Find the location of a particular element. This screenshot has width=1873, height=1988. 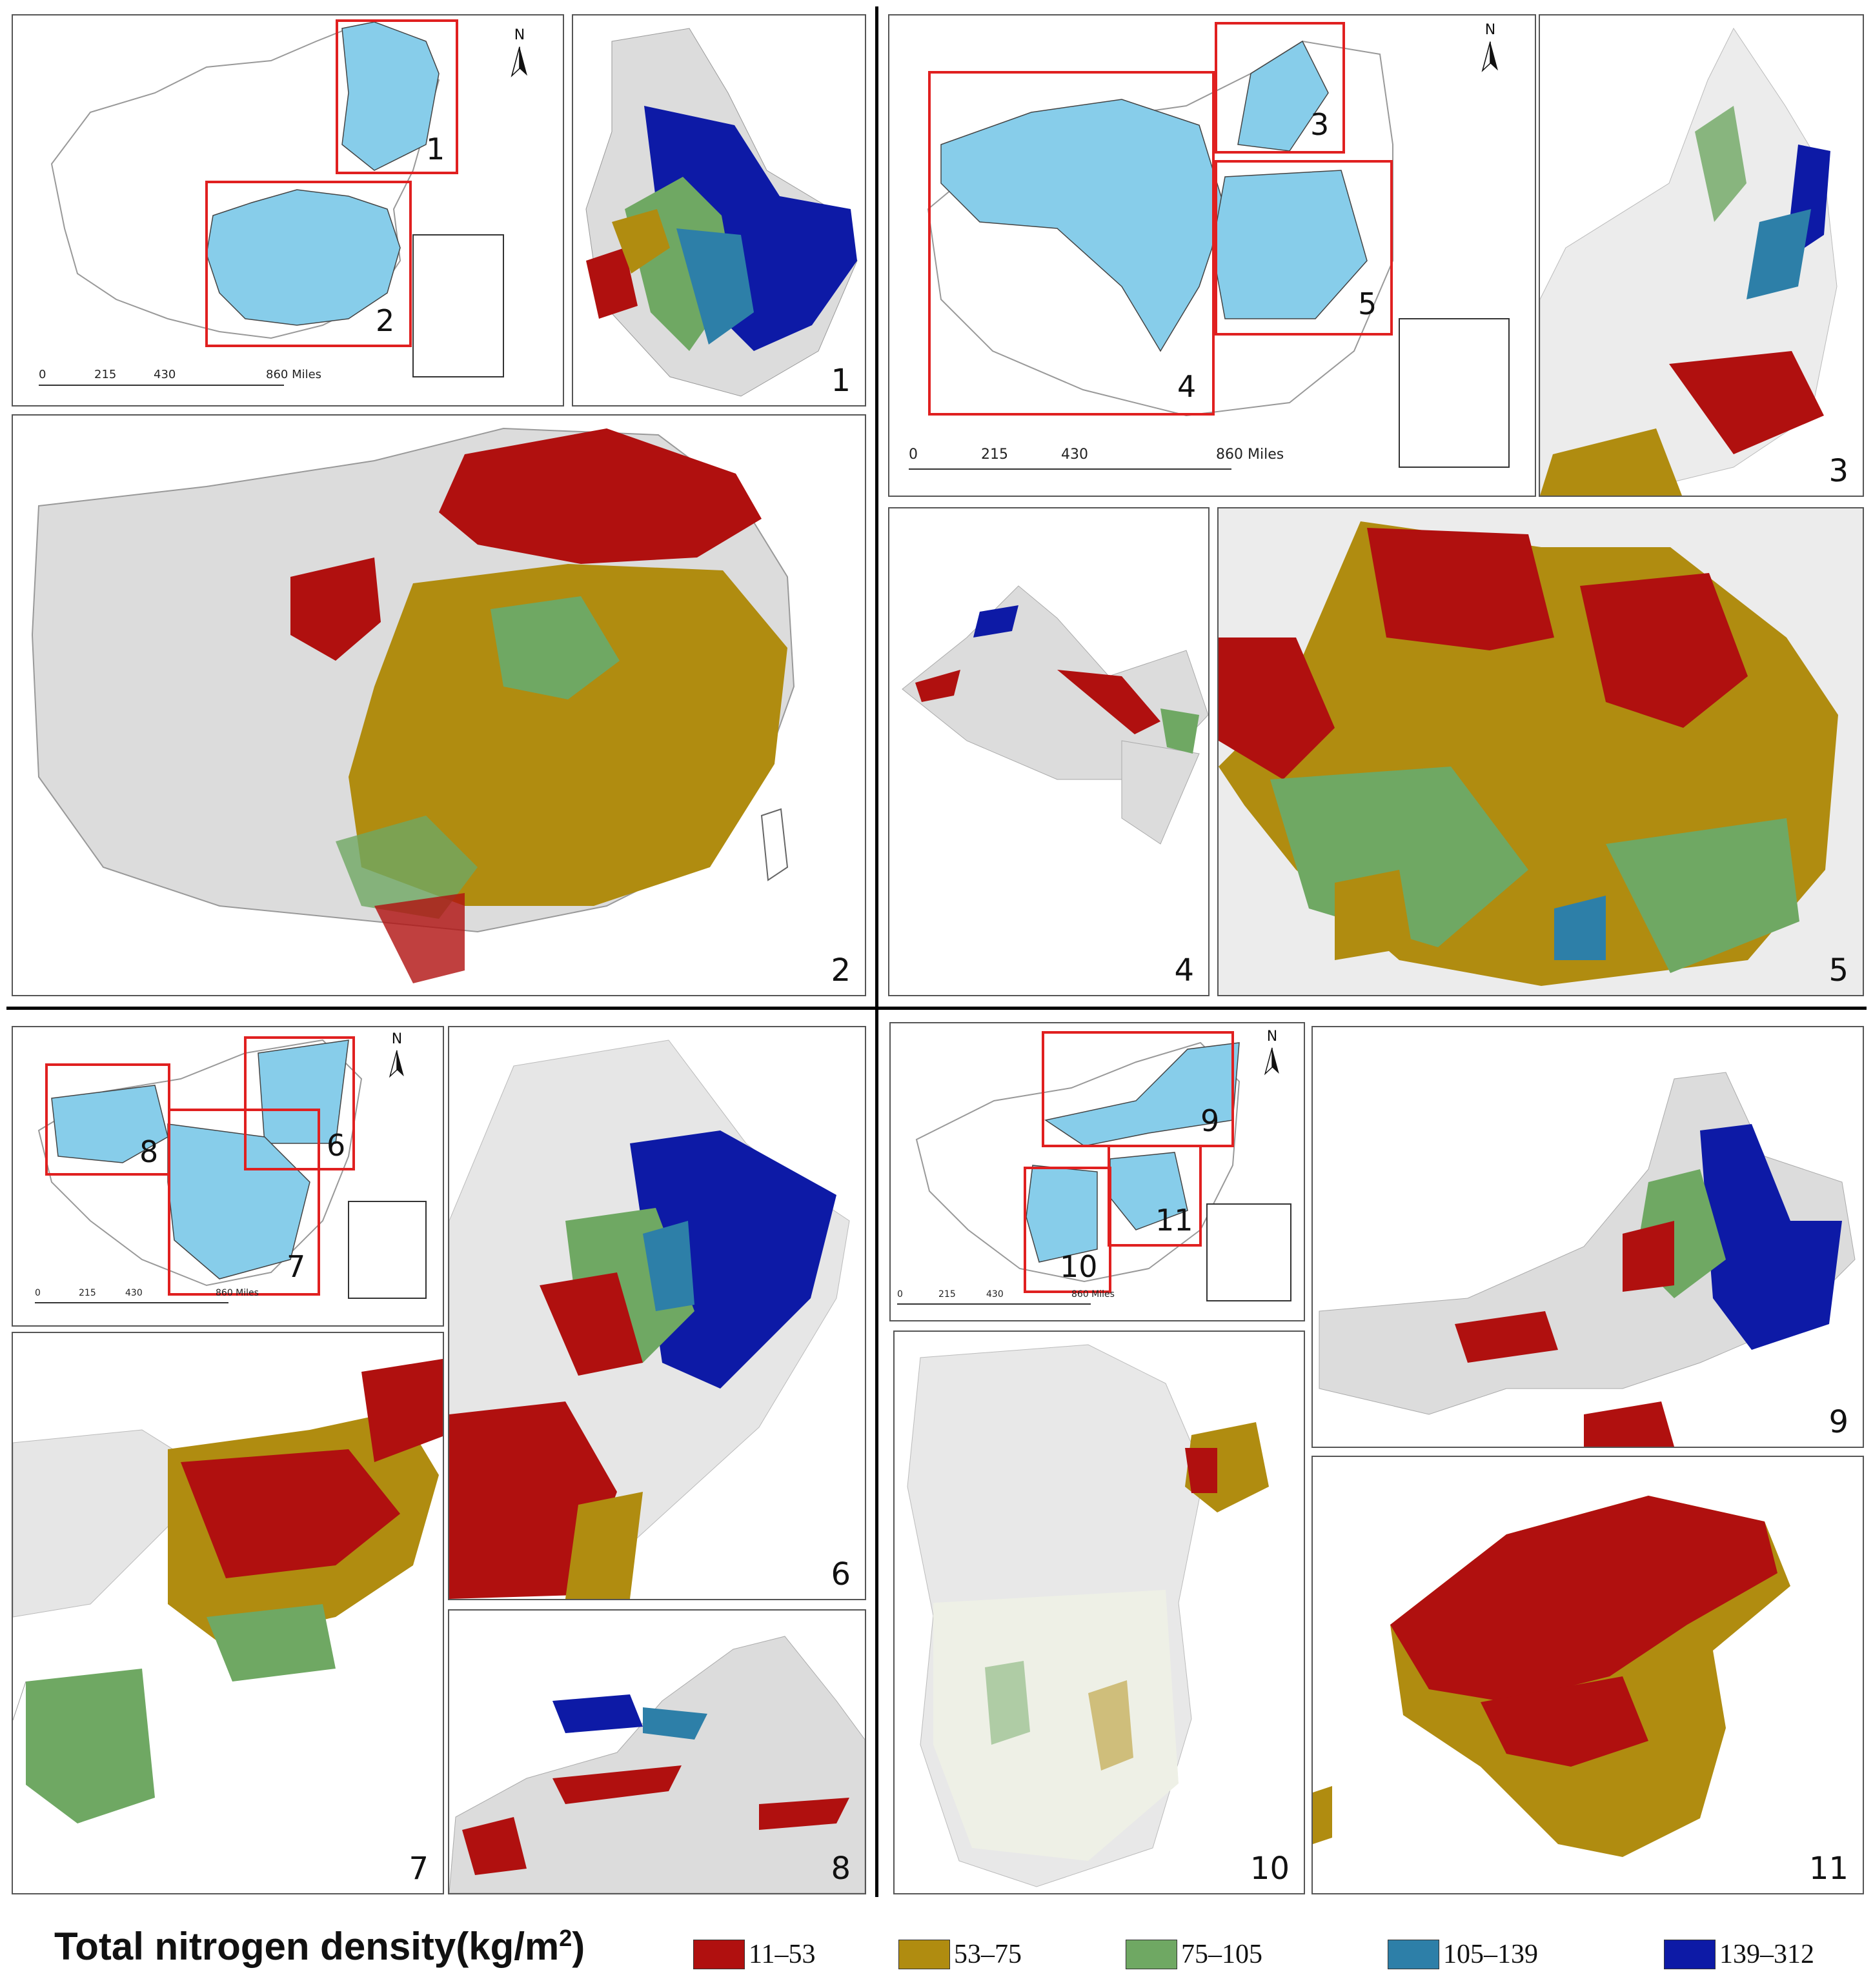

north-arrow-c: N is located at coordinates (397, 1060).